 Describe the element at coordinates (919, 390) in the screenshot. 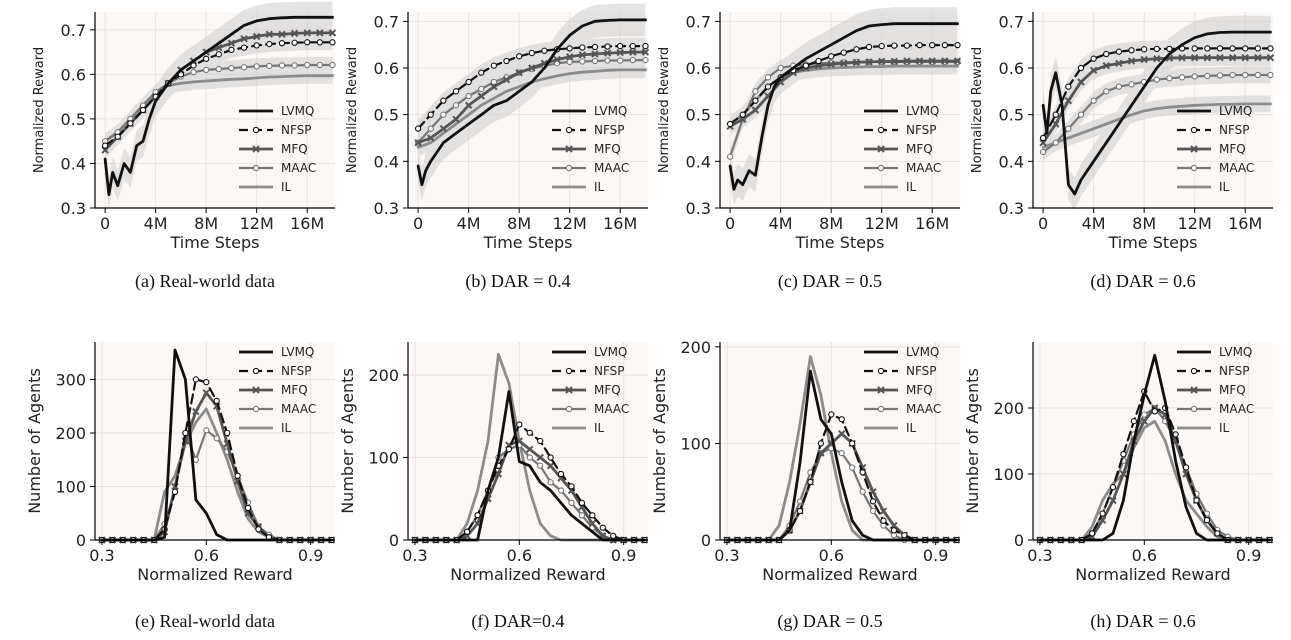

I see `legend-label: MFQ` at that location.